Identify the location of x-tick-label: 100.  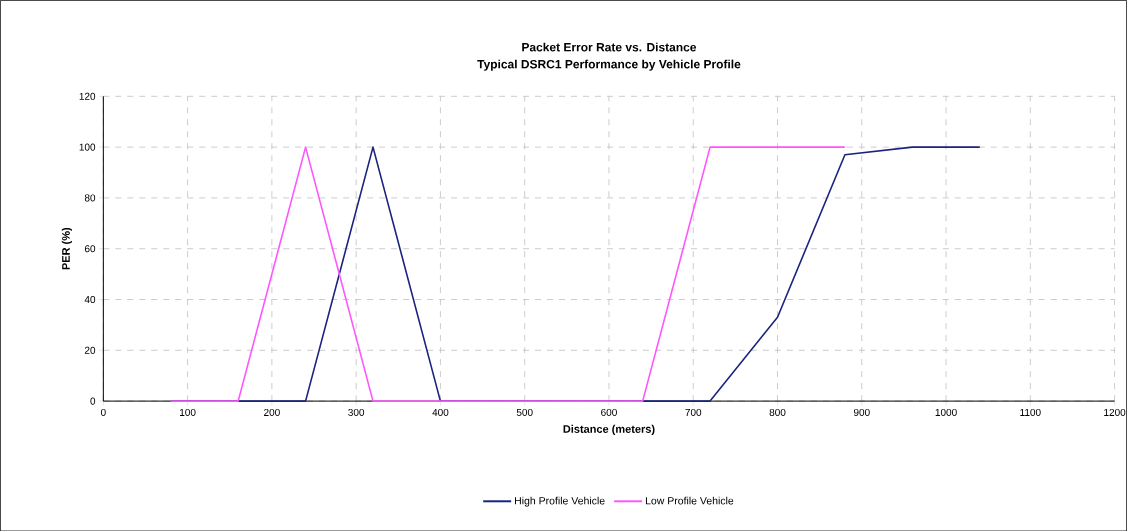
(188, 412).